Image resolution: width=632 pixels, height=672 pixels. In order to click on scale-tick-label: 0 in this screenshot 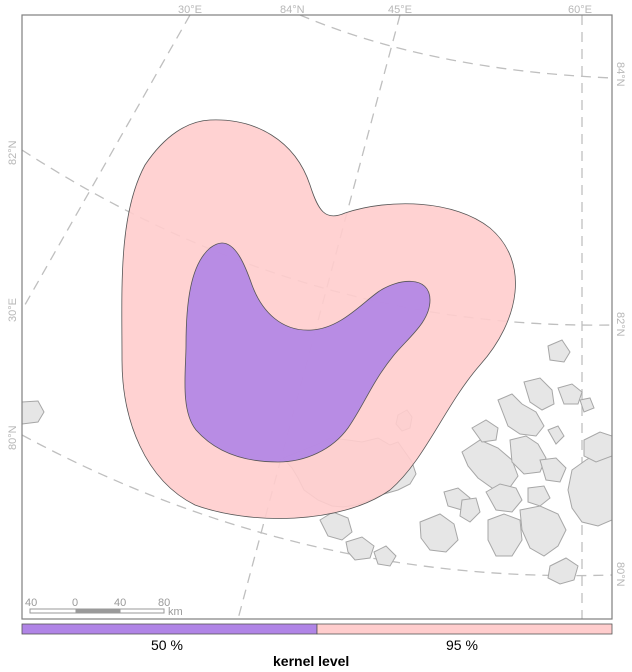, I will do `click(75, 603)`.